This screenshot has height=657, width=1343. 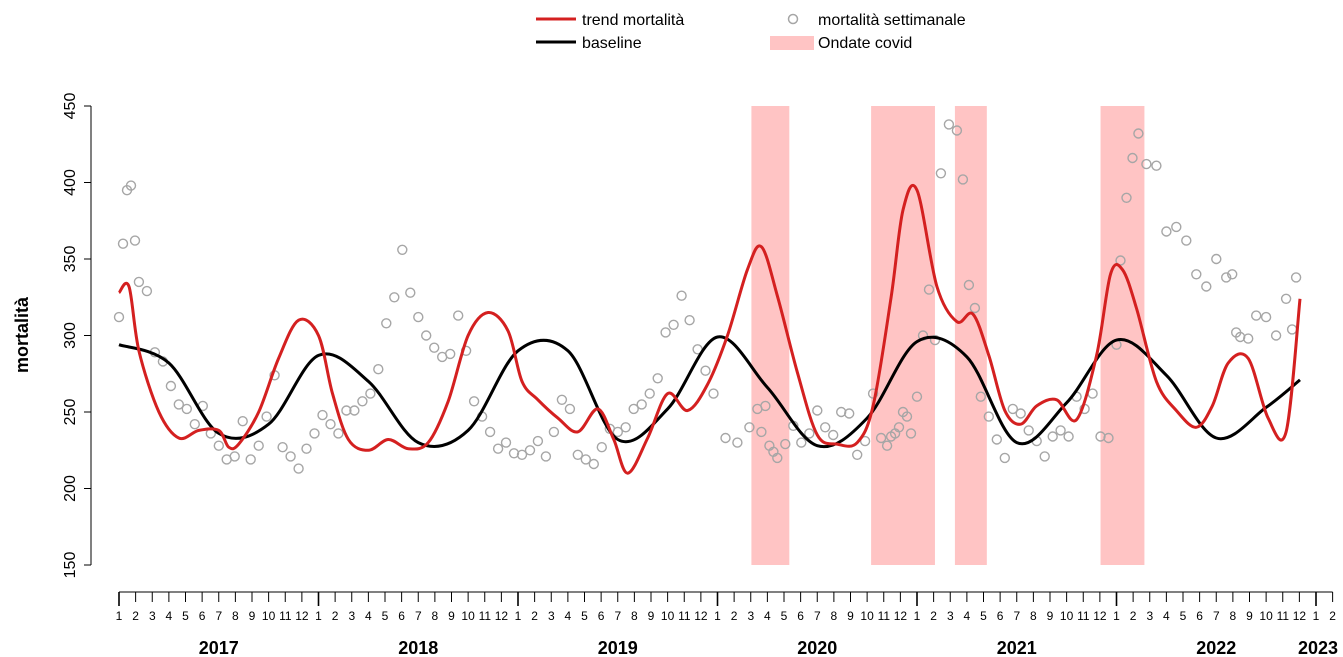 I want to click on y-tick-label: 250, so click(x=70, y=412).